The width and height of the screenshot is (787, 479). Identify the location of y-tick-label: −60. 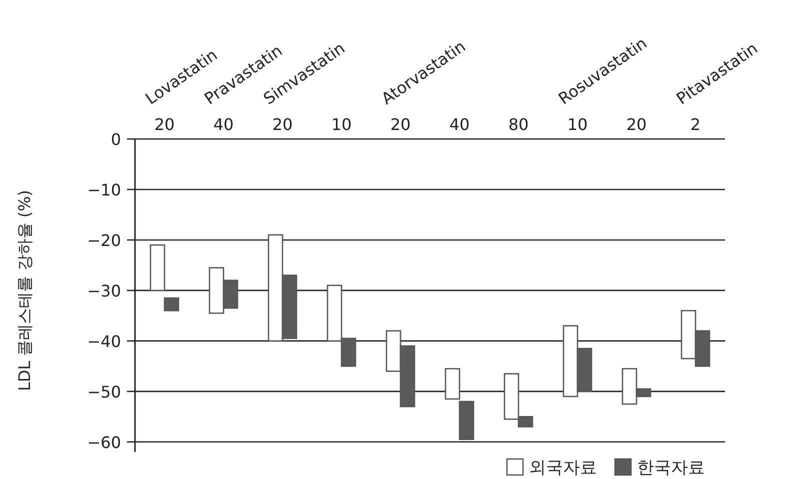
(104, 442).